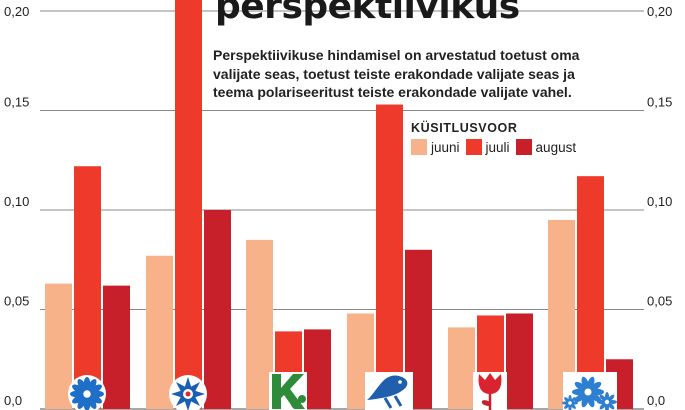  Describe the element at coordinates (188, 392) in the screenshot. I see `star-icon` at that location.